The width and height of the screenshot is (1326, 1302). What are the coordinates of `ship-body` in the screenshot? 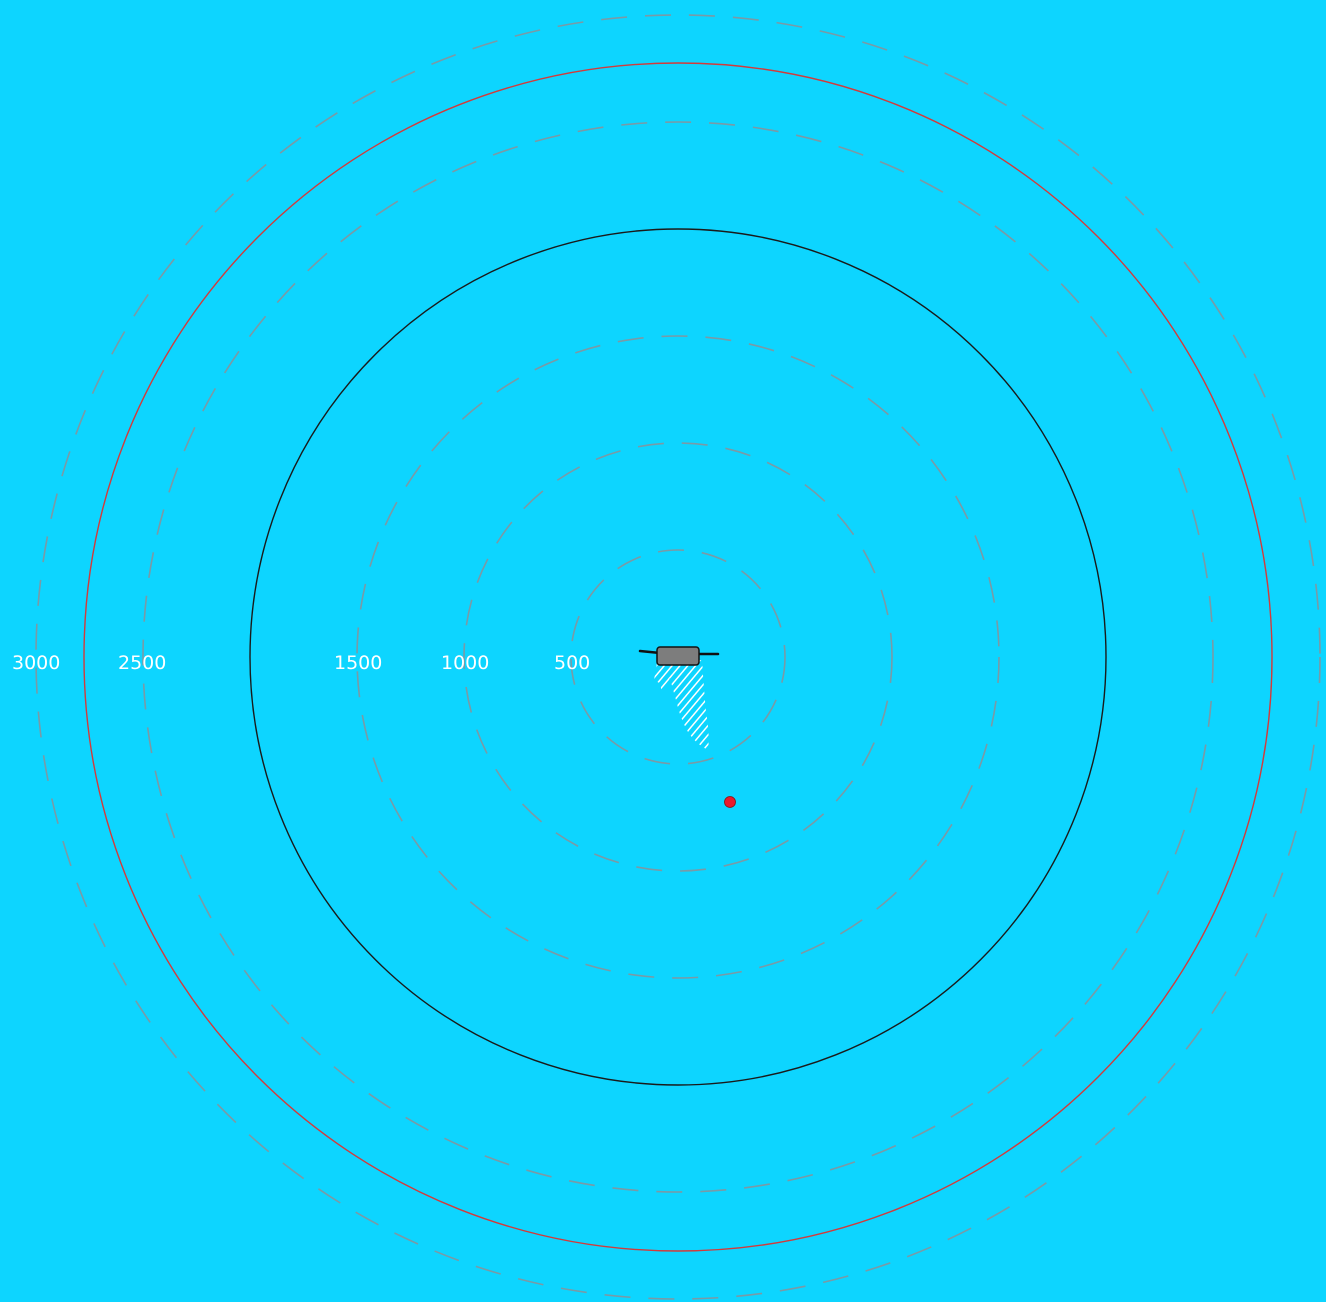 It's located at (678, 656).